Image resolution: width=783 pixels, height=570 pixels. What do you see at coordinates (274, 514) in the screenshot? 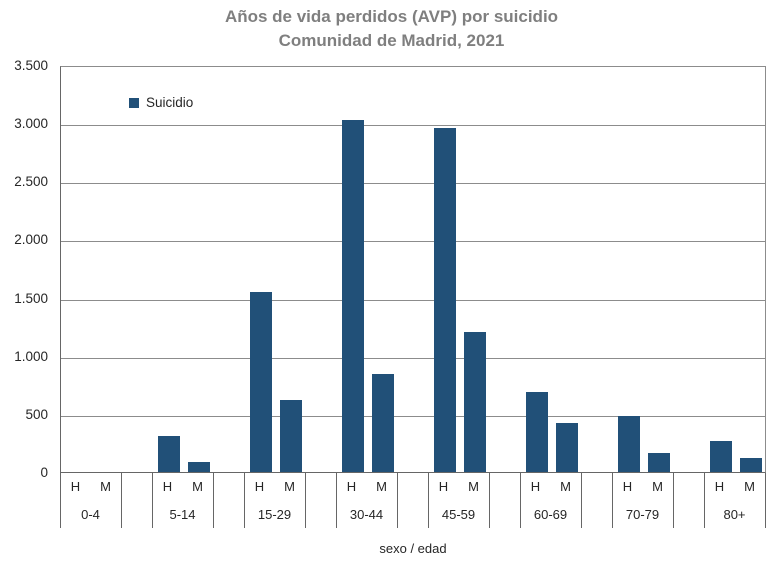
I see `age-group-label-15-29: 15-29` at bounding box center [274, 514].